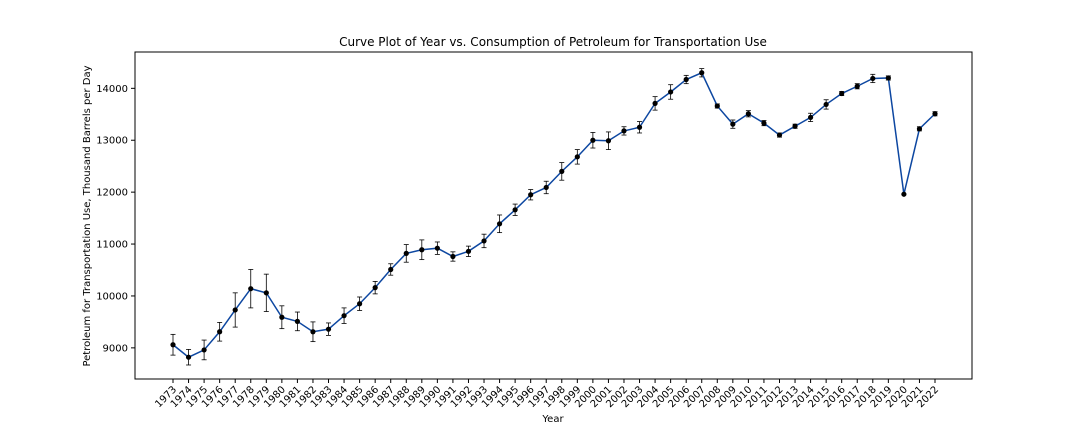 This screenshot has width=1080, height=432. What do you see at coordinates (112, 141) in the screenshot?
I see `y-tick-label: 13000` at bounding box center [112, 141].